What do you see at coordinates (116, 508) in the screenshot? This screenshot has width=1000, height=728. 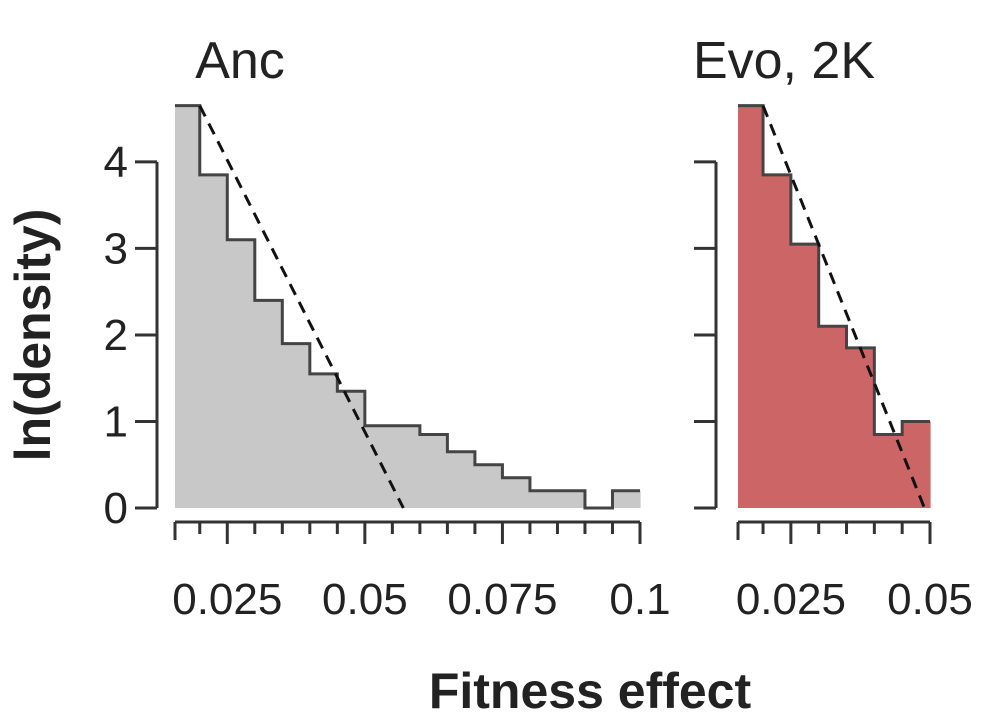 I see `anc-y-tick-label: 0` at bounding box center [116, 508].